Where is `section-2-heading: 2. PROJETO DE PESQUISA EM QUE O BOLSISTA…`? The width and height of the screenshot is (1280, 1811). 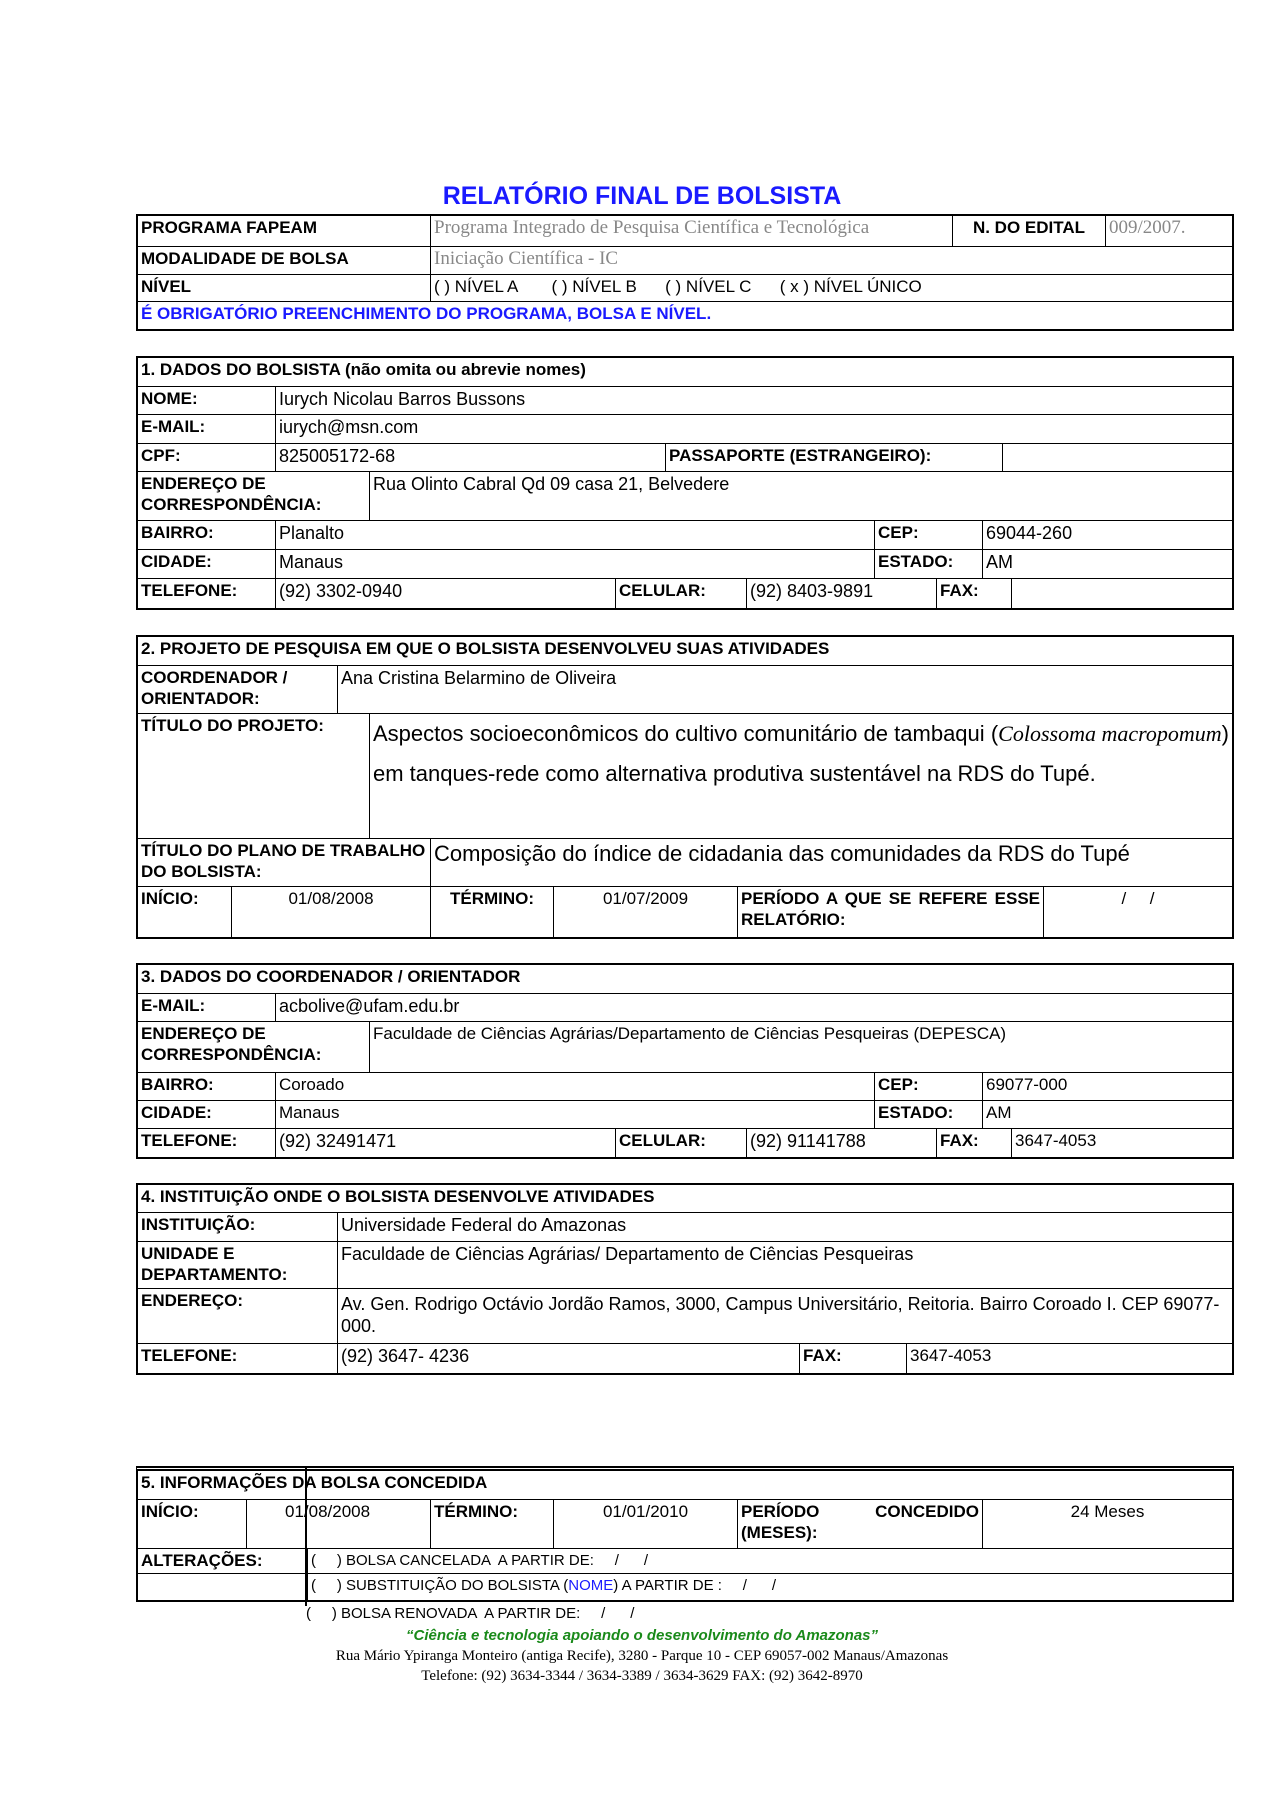 section-2-heading: 2. PROJETO DE PESQUISA EM QUE O BOLSISTA… is located at coordinates (485, 648).